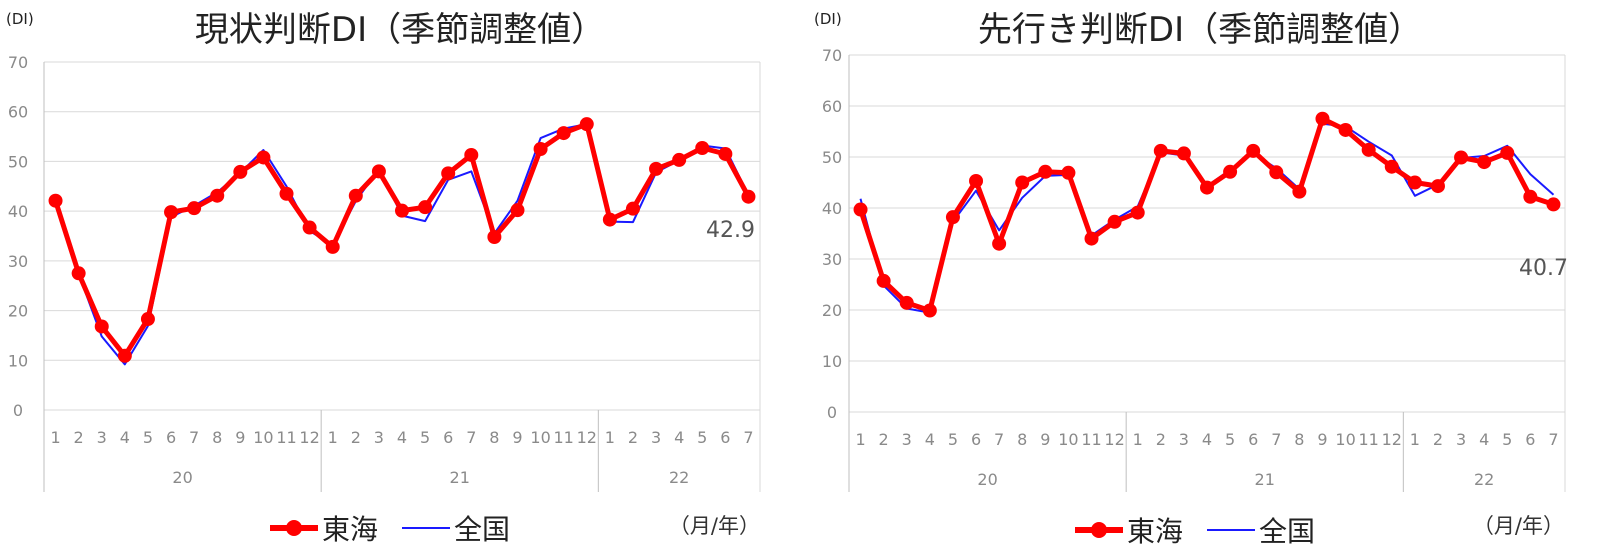 The image size is (1600, 550). Describe the element at coordinates (18, 161) in the screenshot. I see `y-tick-label: 50` at that location.